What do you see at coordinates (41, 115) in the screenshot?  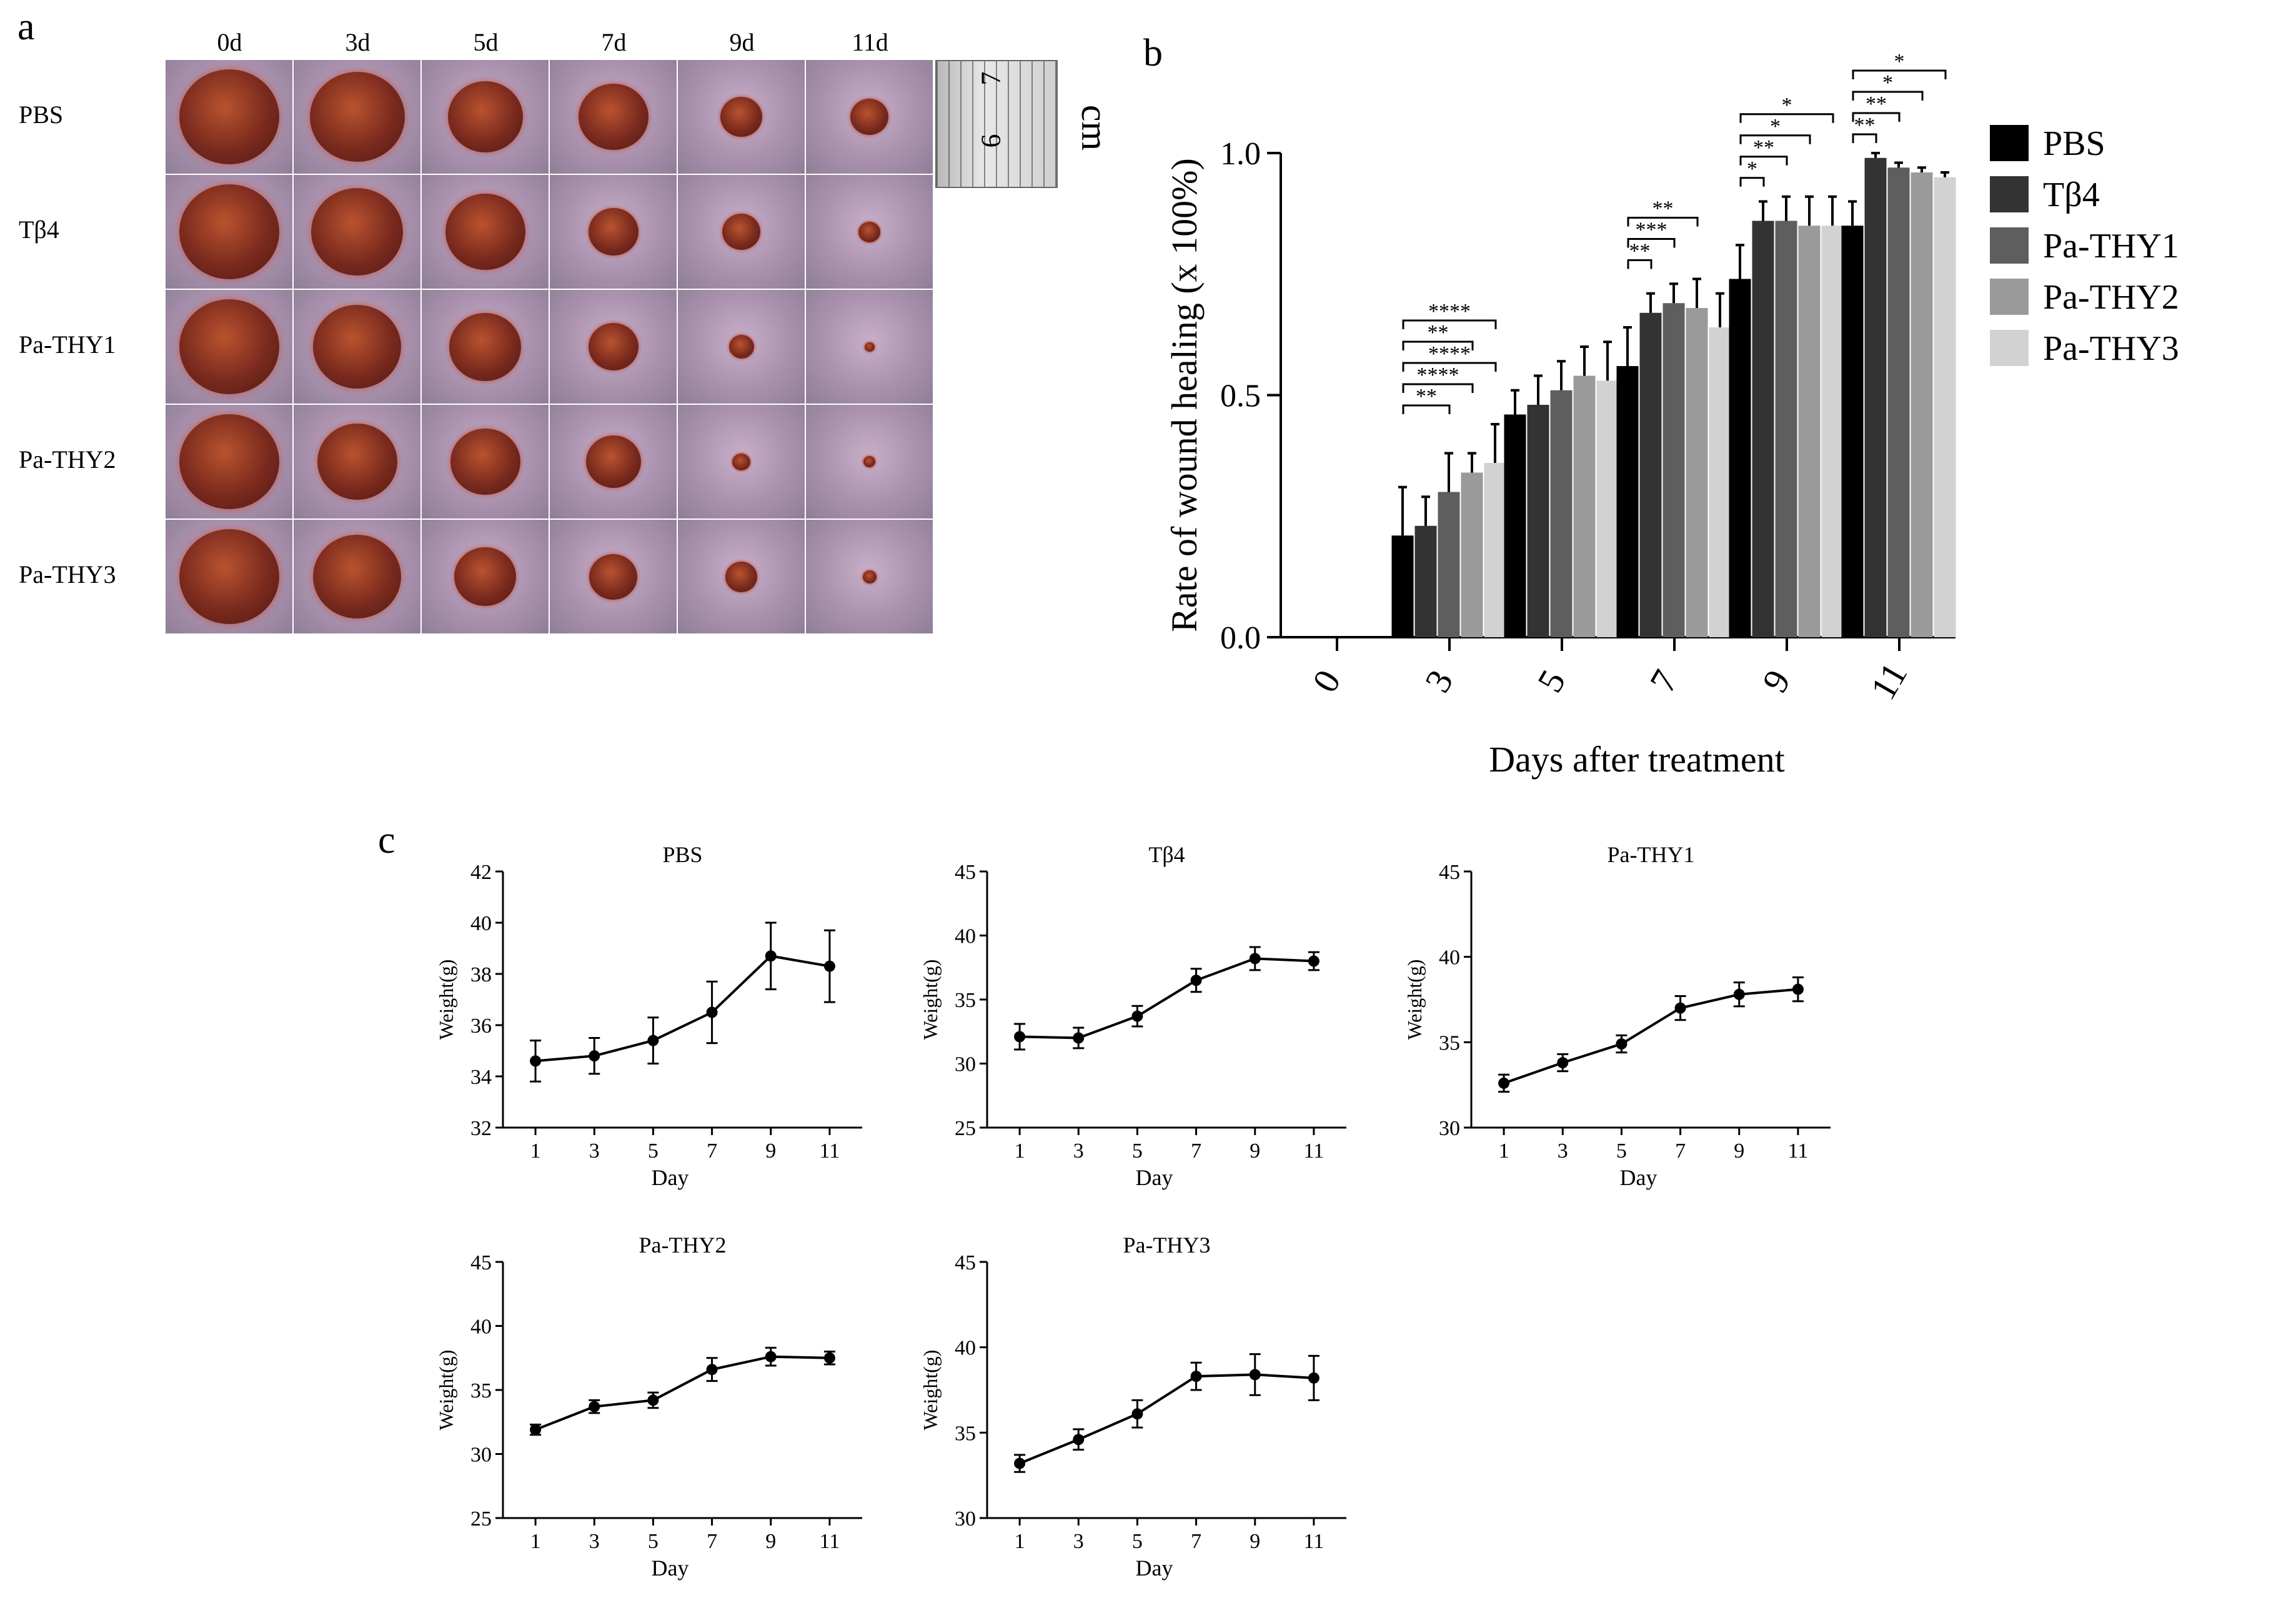 I see `group-row-label: PBS` at bounding box center [41, 115].